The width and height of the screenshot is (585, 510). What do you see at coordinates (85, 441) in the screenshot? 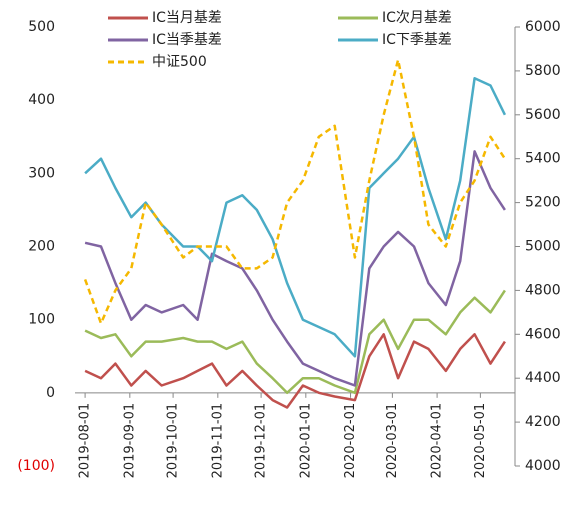
I see `x-tick-label: 2019-08-01` at bounding box center [85, 441].